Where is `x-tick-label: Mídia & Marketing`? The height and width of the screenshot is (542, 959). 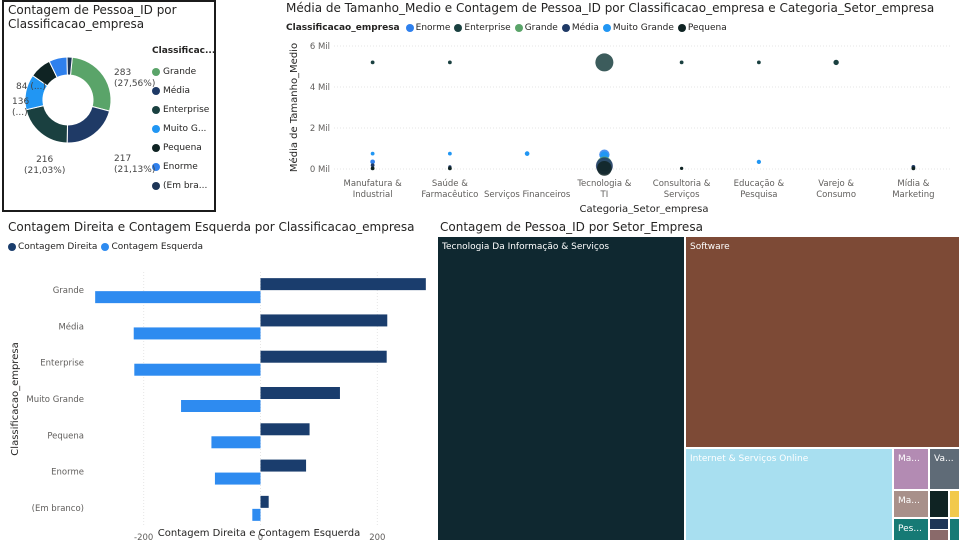 x-tick-label: Mídia & Marketing is located at coordinates (913, 189).